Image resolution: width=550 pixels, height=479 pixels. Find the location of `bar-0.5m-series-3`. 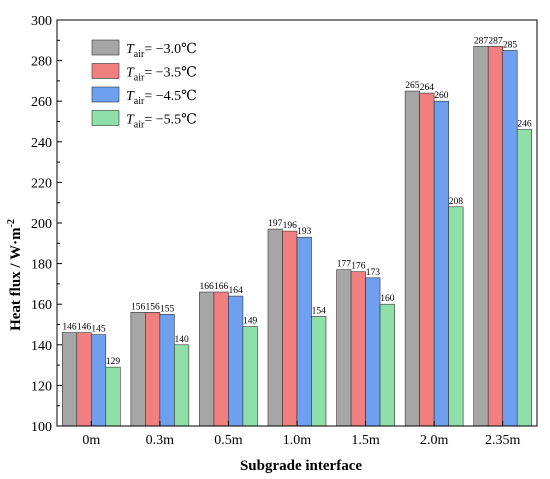

bar-0.5m-series-3 is located at coordinates (236, 361).